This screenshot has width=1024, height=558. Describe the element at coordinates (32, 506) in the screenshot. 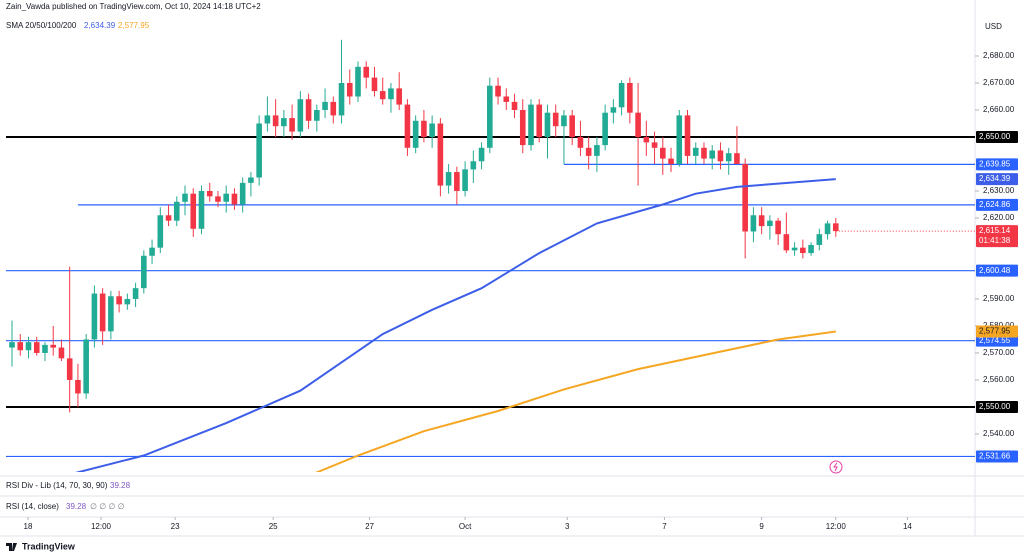

I see `pane-name: RSI (14, close)` at that location.